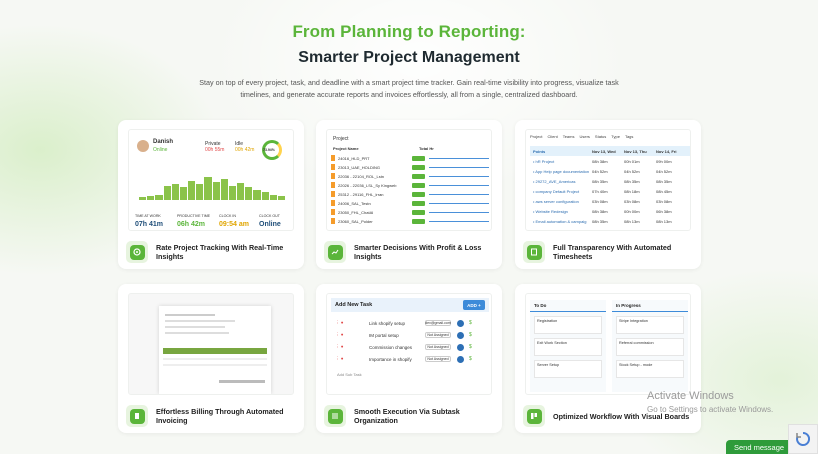 This screenshot has height=454, width=818. I want to click on project-row: 22026 - 22036_LSL_Sy Kingweb, so click(410, 185).